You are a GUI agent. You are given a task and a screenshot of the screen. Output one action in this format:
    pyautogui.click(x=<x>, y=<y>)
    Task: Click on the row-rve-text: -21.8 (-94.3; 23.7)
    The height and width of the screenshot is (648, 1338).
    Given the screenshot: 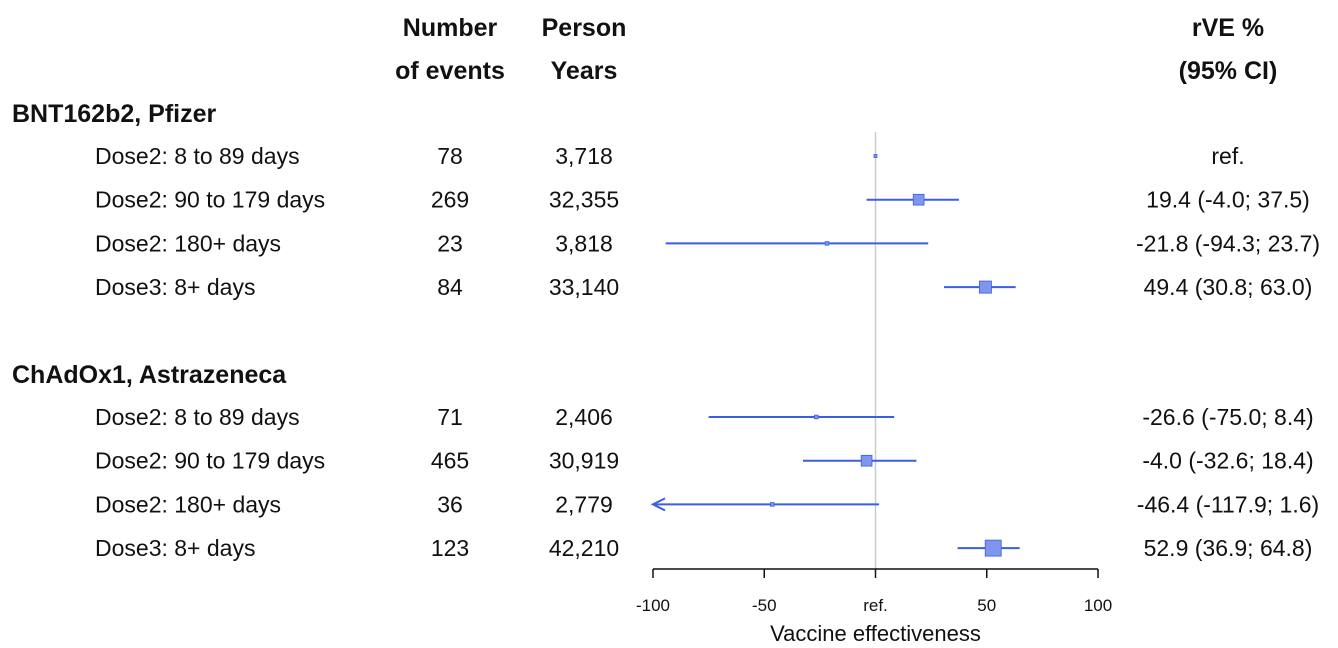 What is the action you would take?
    pyautogui.click(x=1228, y=243)
    